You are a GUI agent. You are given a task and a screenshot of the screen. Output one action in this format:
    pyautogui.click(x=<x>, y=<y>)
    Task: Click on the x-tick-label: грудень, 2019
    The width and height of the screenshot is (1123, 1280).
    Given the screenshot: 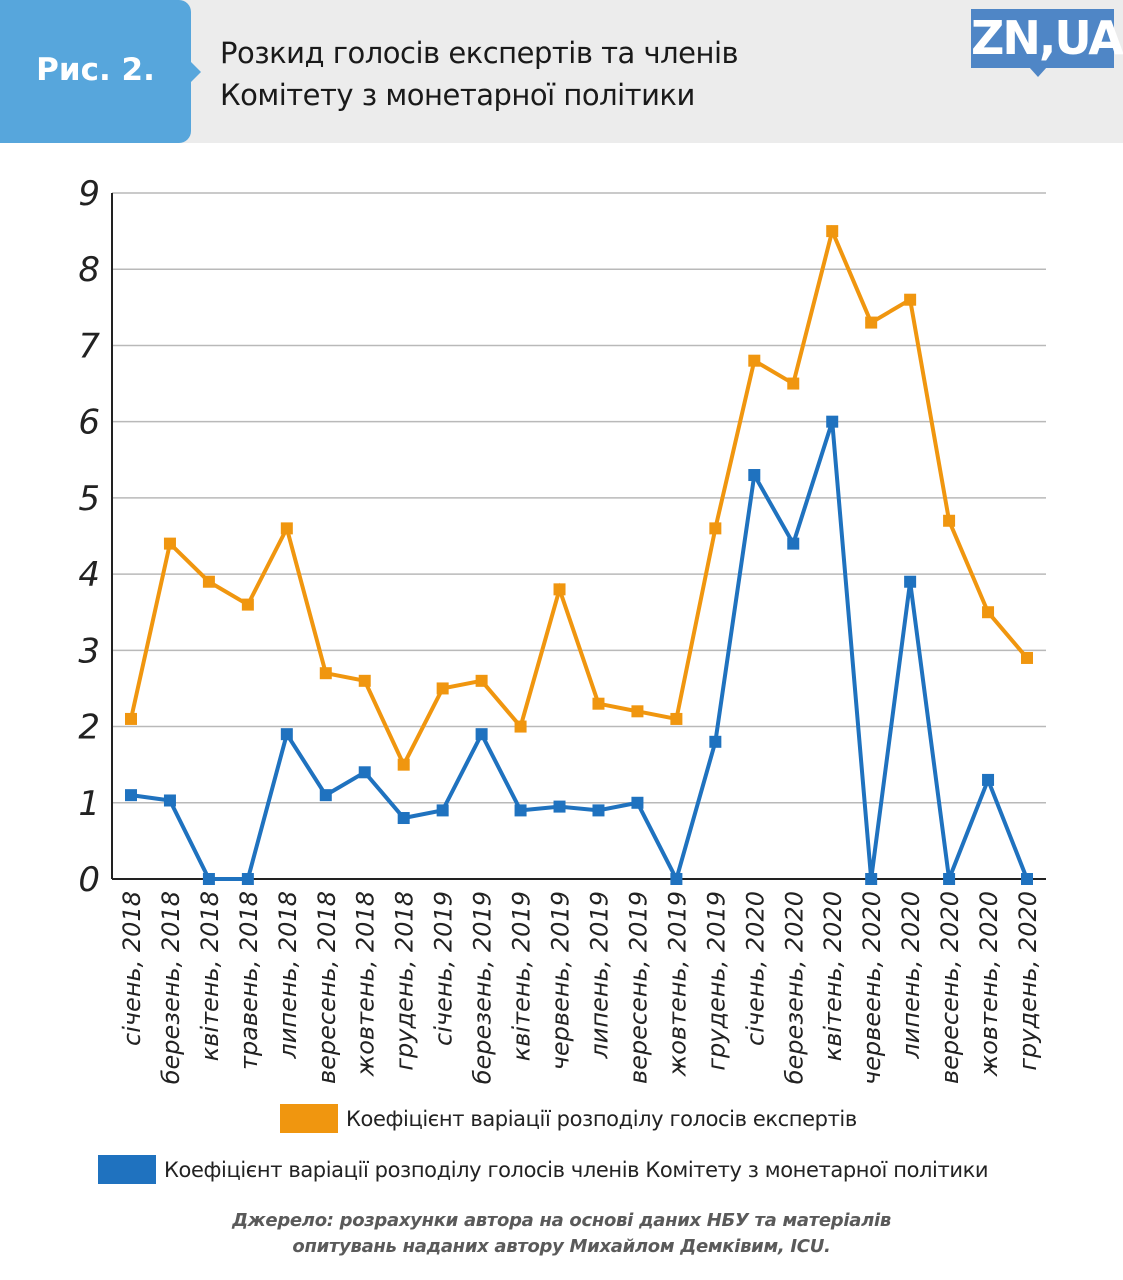 What is the action you would take?
    pyautogui.click(x=716, y=981)
    